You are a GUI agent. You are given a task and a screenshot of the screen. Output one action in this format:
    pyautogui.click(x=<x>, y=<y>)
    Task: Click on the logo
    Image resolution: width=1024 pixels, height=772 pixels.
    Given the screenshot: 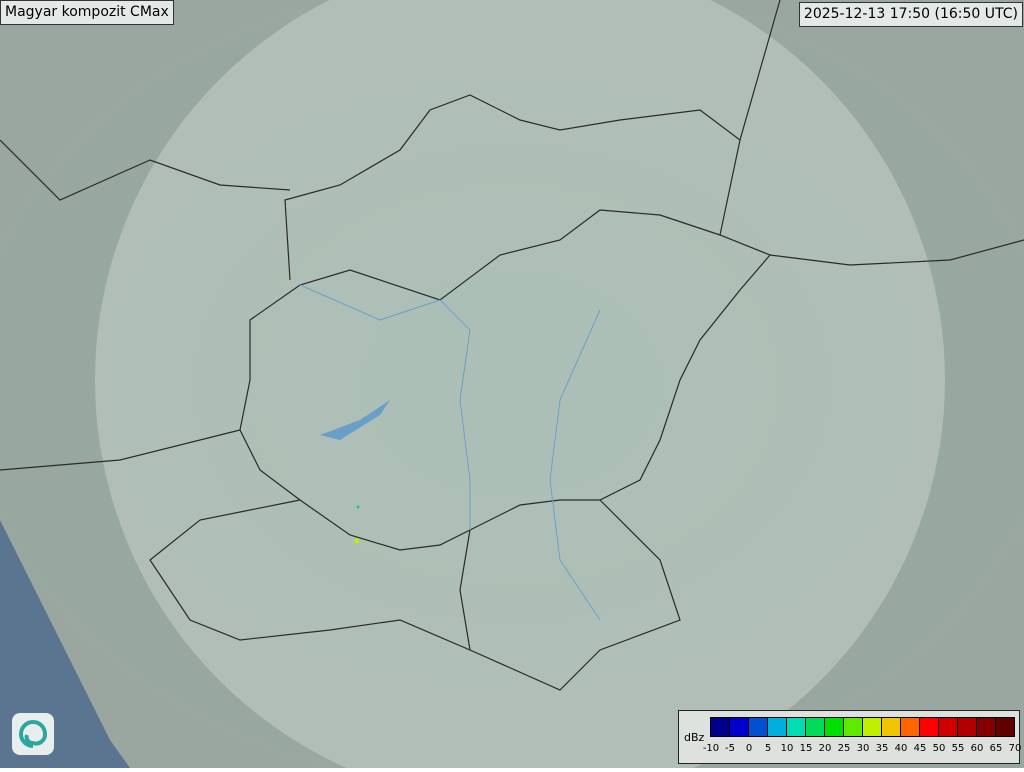 What is the action you would take?
    pyautogui.click(x=33, y=734)
    